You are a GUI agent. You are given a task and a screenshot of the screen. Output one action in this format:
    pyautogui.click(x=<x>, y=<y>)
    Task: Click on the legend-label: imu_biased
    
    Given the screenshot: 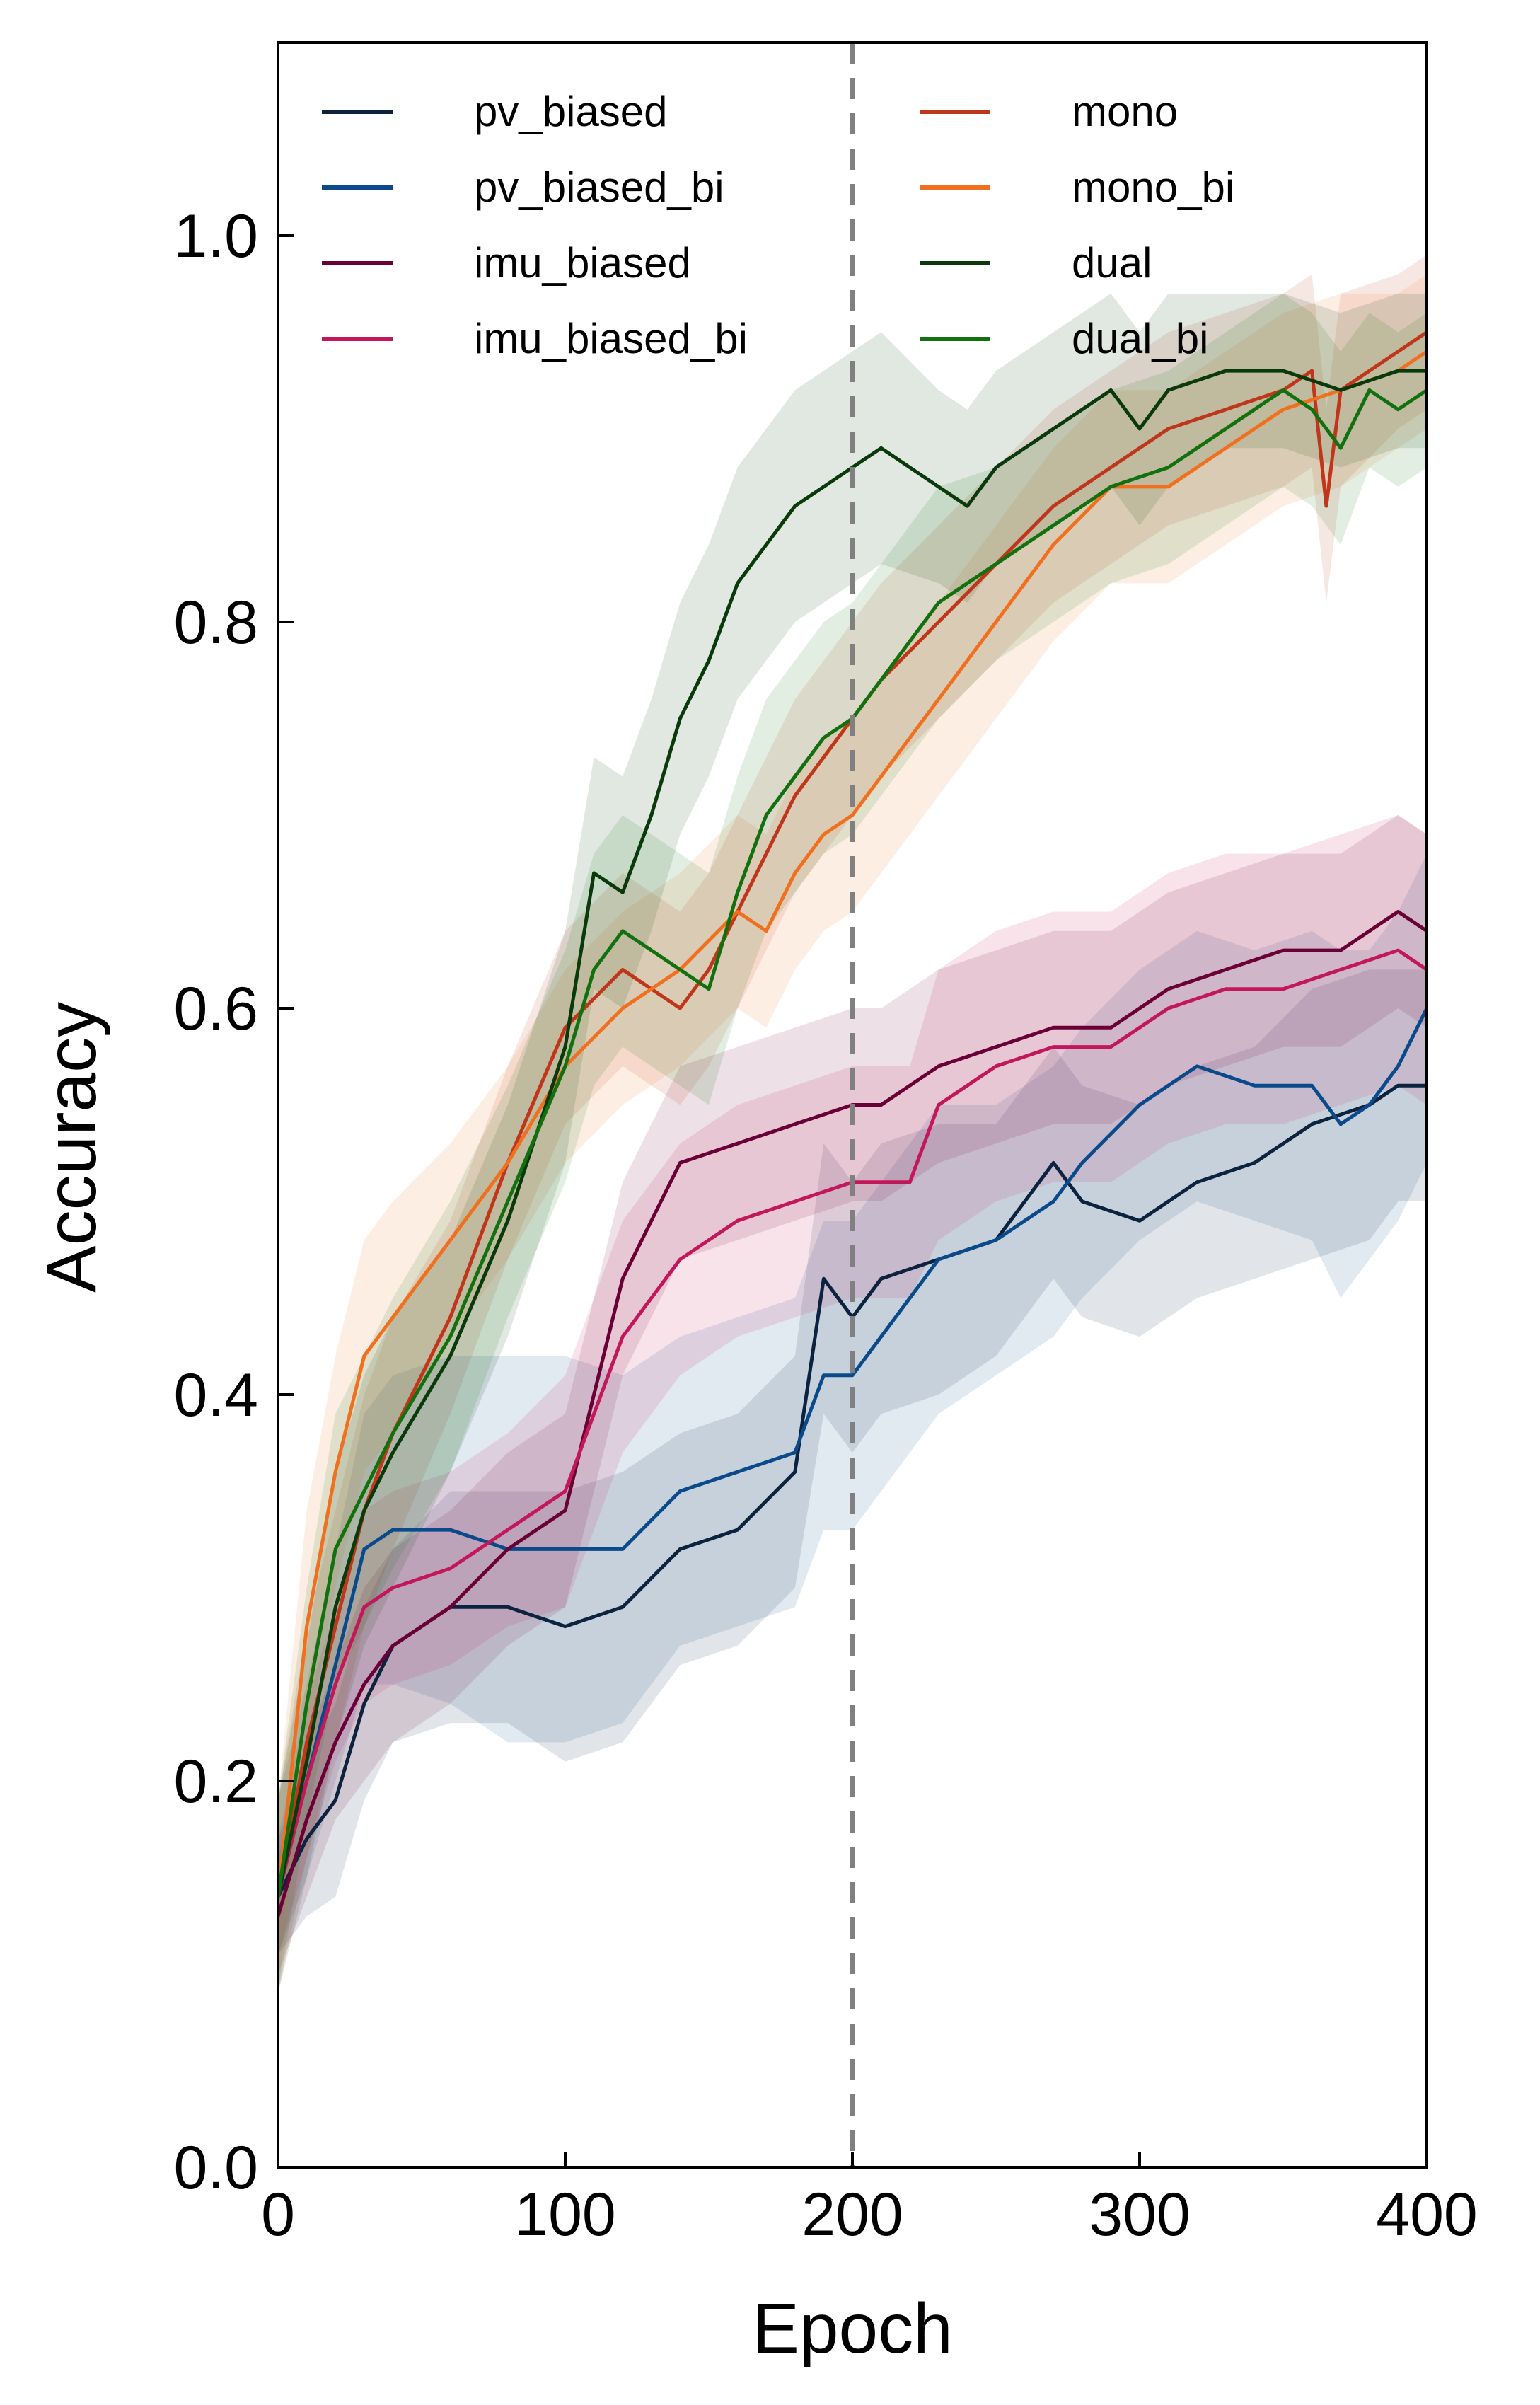 What is the action you would take?
    pyautogui.click(x=582, y=263)
    